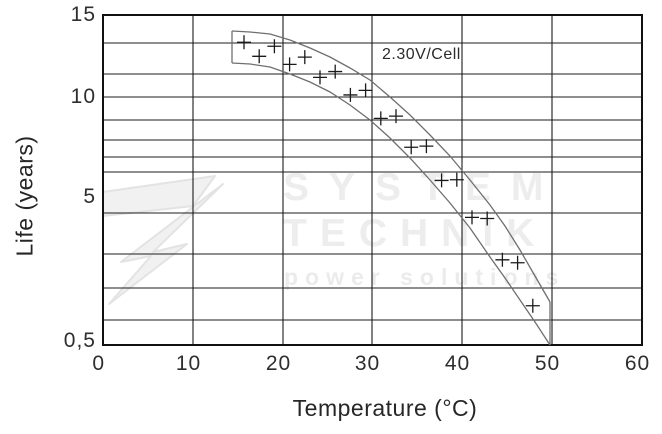 The height and width of the screenshot is (434, 662). What do you see at coordinates (637, 363) in the screenshot?
I see `x-tick-label: 60` at bounding box center [637, 363].